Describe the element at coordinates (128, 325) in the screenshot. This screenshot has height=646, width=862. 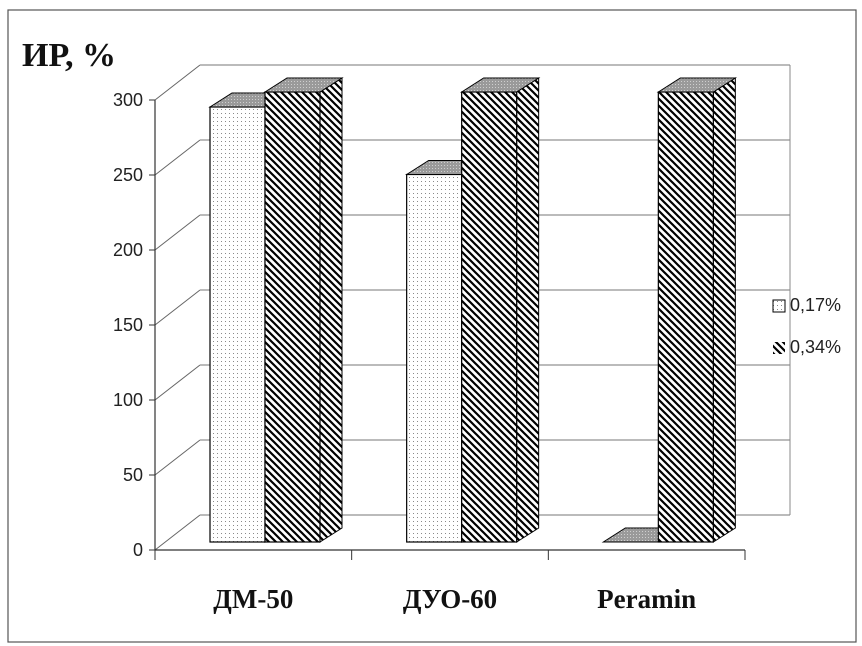
I see `y-tick-label: 150` at that location.